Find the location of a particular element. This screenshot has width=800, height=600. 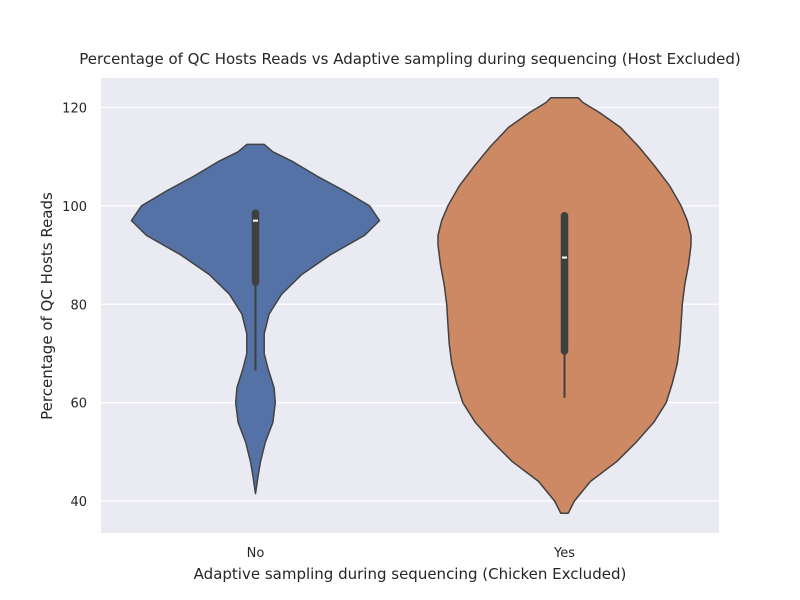

y-axis-label: Percentage of QC Hosts Reads is located at coordinates (47, 306).